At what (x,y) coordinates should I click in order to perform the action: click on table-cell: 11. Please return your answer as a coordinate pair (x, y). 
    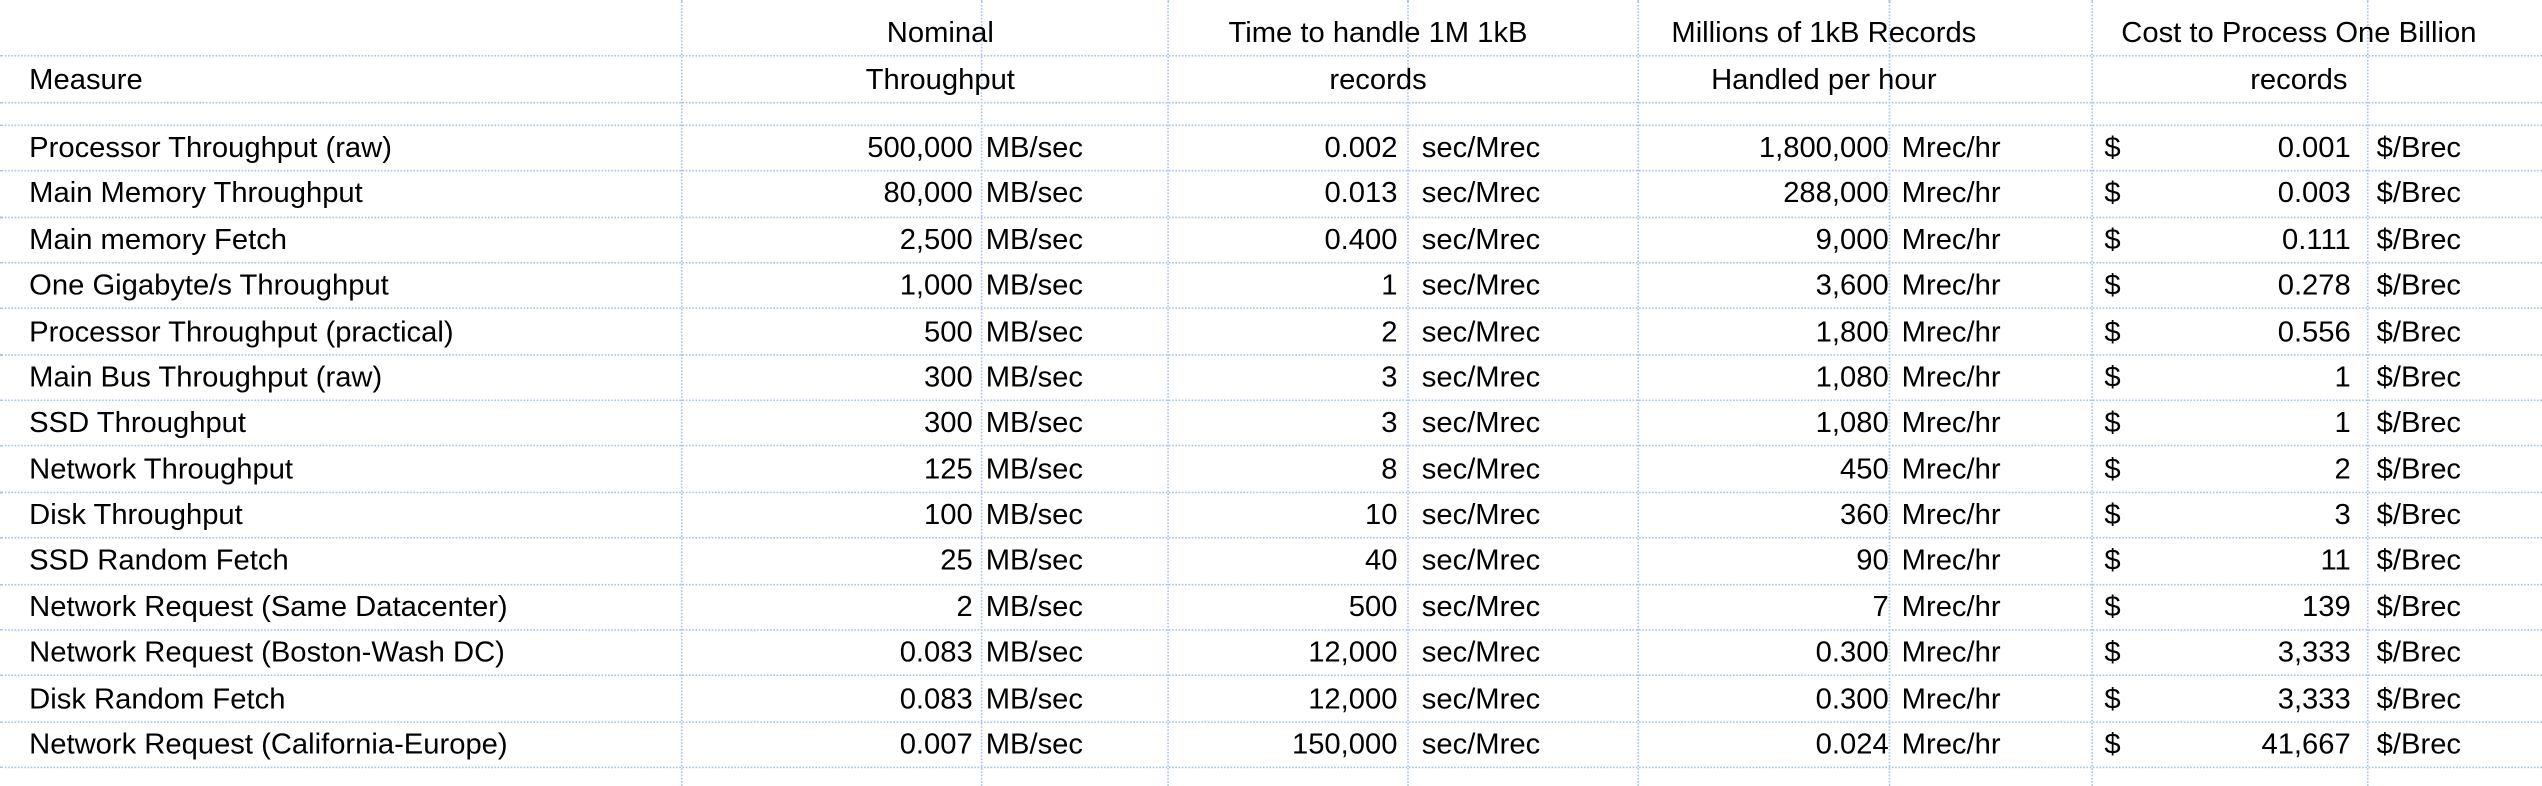
    Looking at the image, I should click on (2335, 560).